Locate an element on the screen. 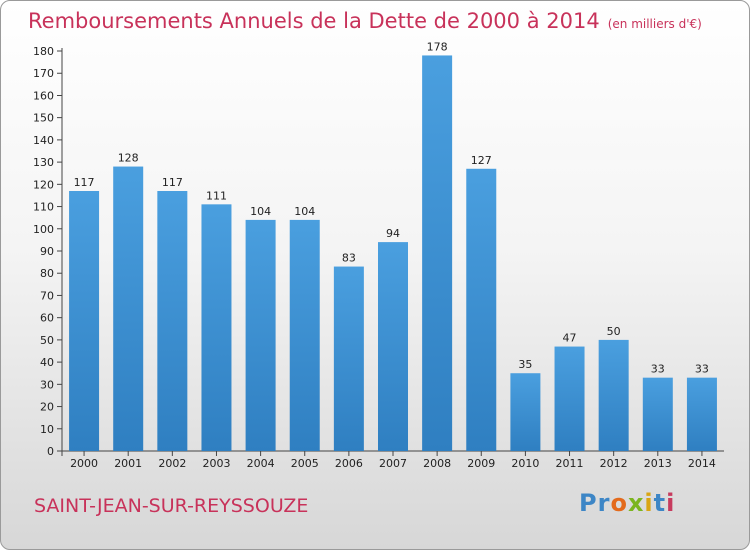 The width and height of the screenshot is (750, 550). y-tick-label: 150 is located at coordinates (43, 118).